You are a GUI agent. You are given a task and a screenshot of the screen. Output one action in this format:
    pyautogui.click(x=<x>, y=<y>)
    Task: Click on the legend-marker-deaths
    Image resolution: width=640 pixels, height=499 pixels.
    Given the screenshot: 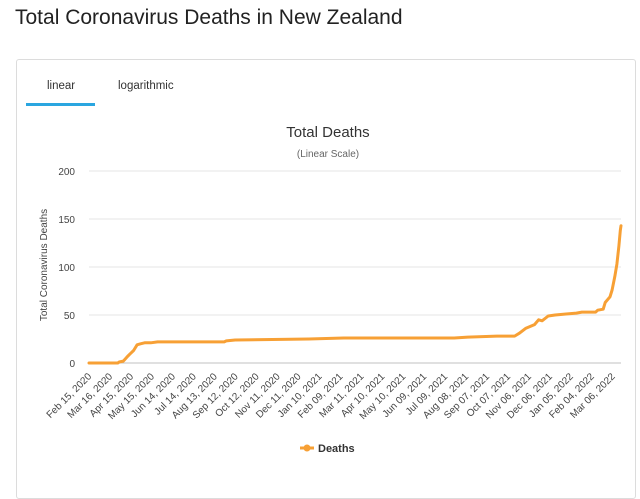 What is the action you would take?
    pyautogui.click(x=307, y=448)
    